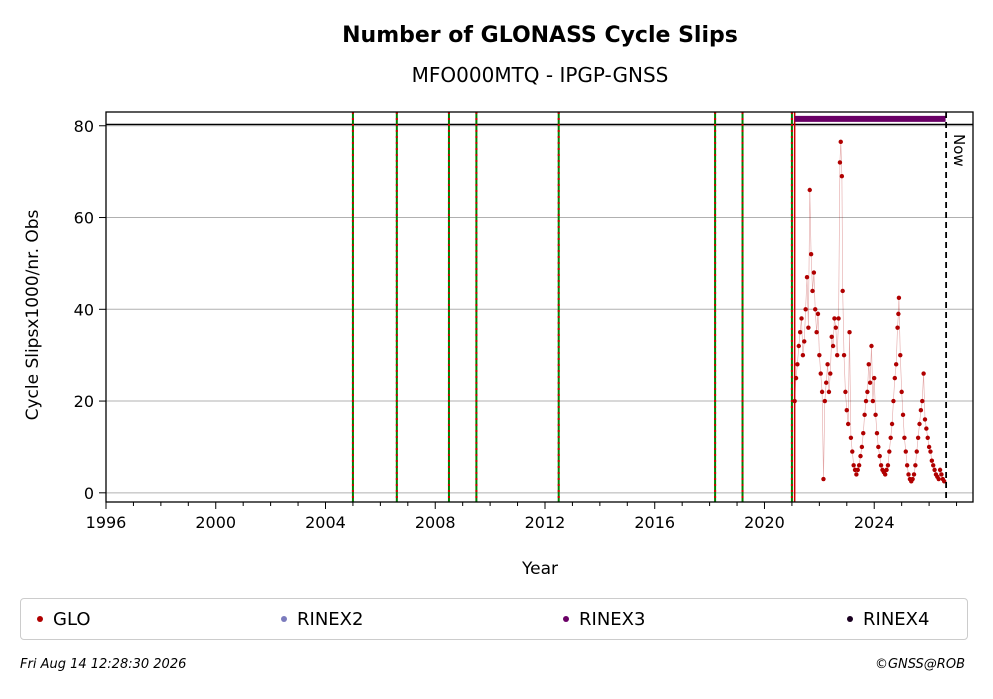 The width and height of the screenshot is (993, 699). Describe the element at coordinates (540, 35) in the screenshot. I see `chart-title: Number of GLONASS Cycle Slips` at that location.